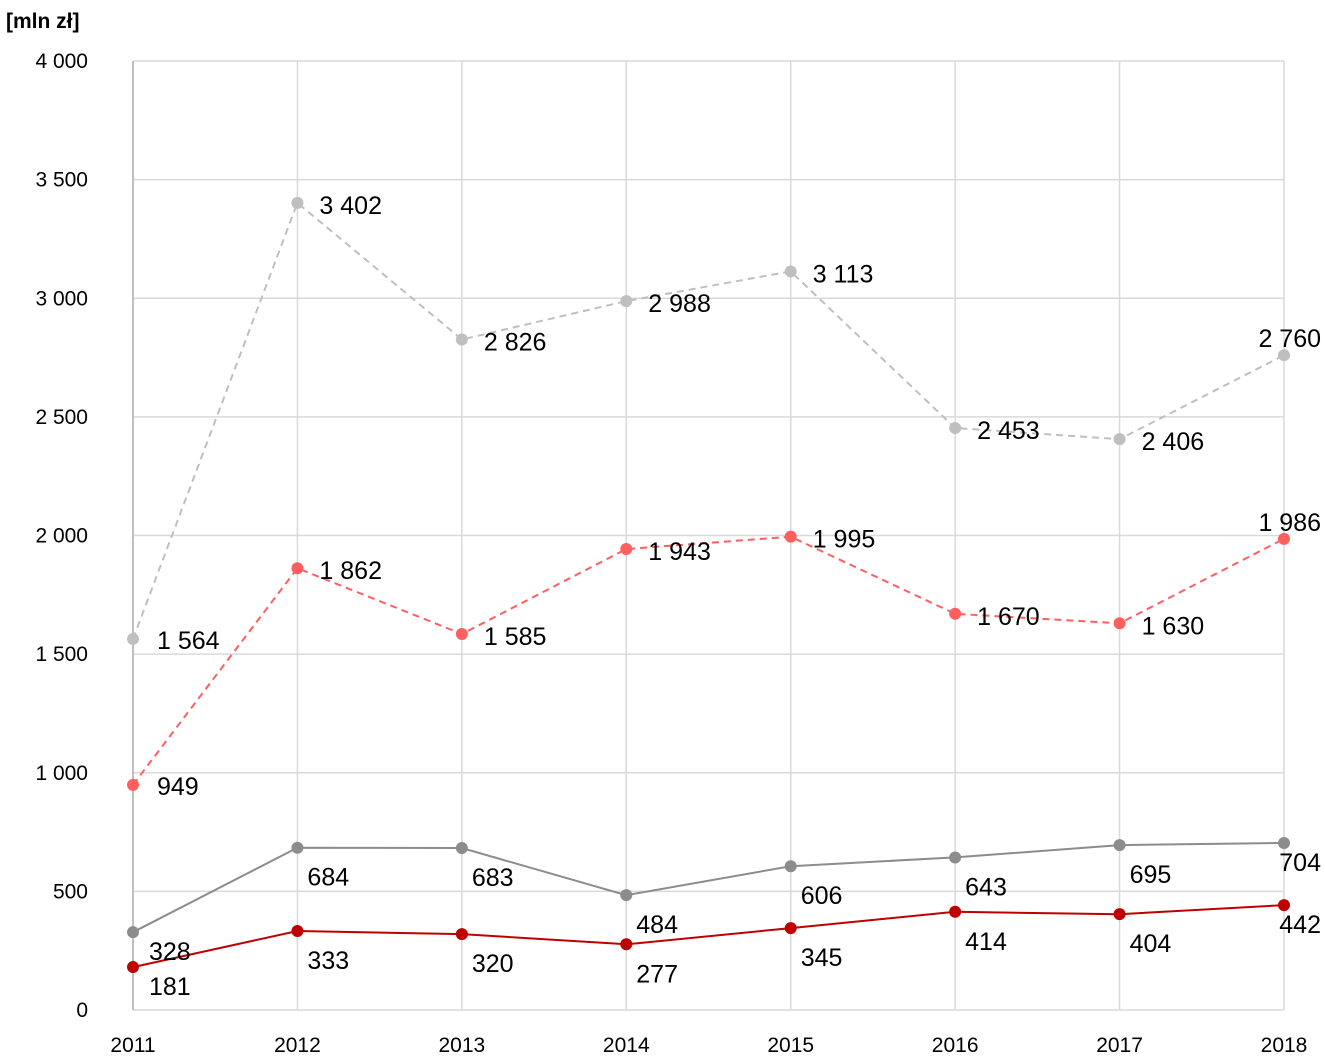 This screenshot has width=1325, height=1056. Describe the element at coordinates (350, 206) in the screenshot. I see `data-label: 3 402` at that location.